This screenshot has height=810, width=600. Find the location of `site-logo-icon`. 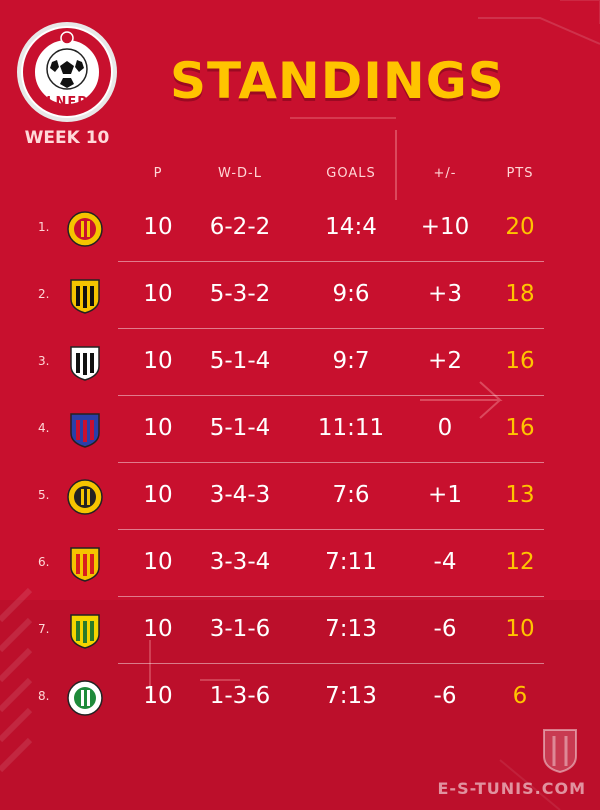

site-logo-icon is located at coordinates (560, 751).